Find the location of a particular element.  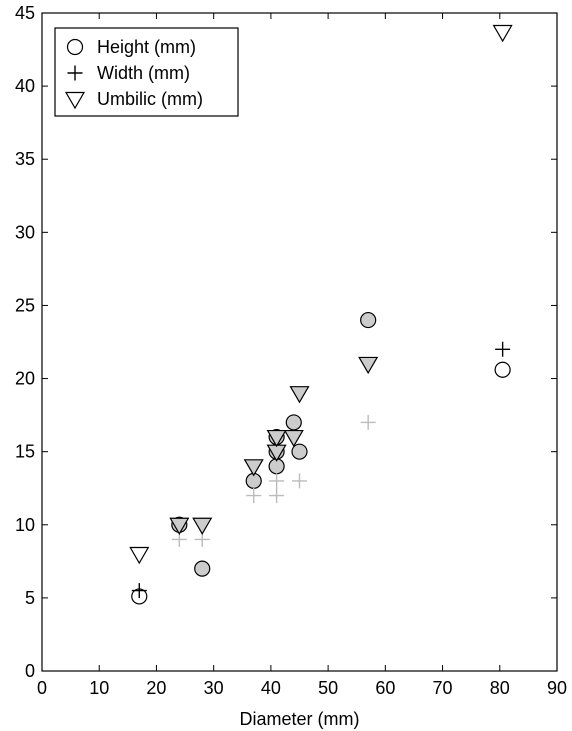

y-tick-label: 15 is located at coordinates (25, 452).